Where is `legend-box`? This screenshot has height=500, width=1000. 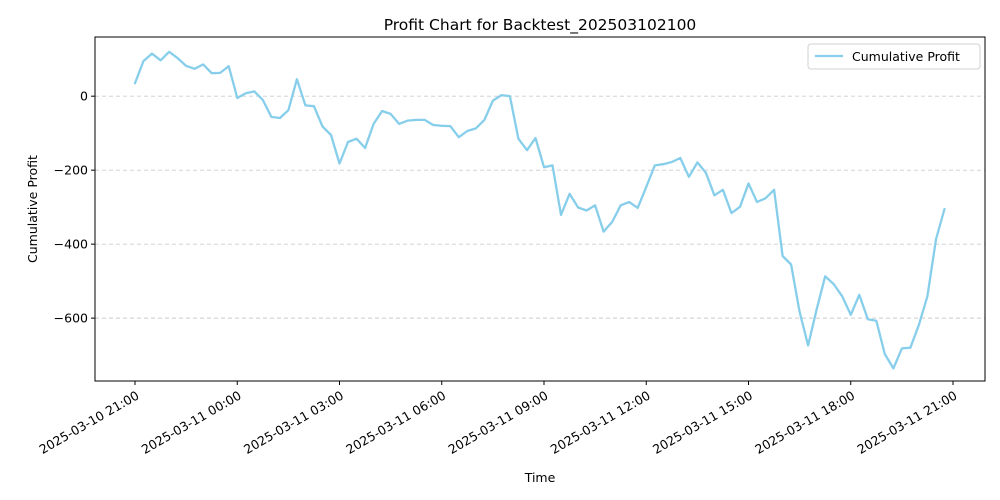 legend-box is located at coordinates (894, 56).